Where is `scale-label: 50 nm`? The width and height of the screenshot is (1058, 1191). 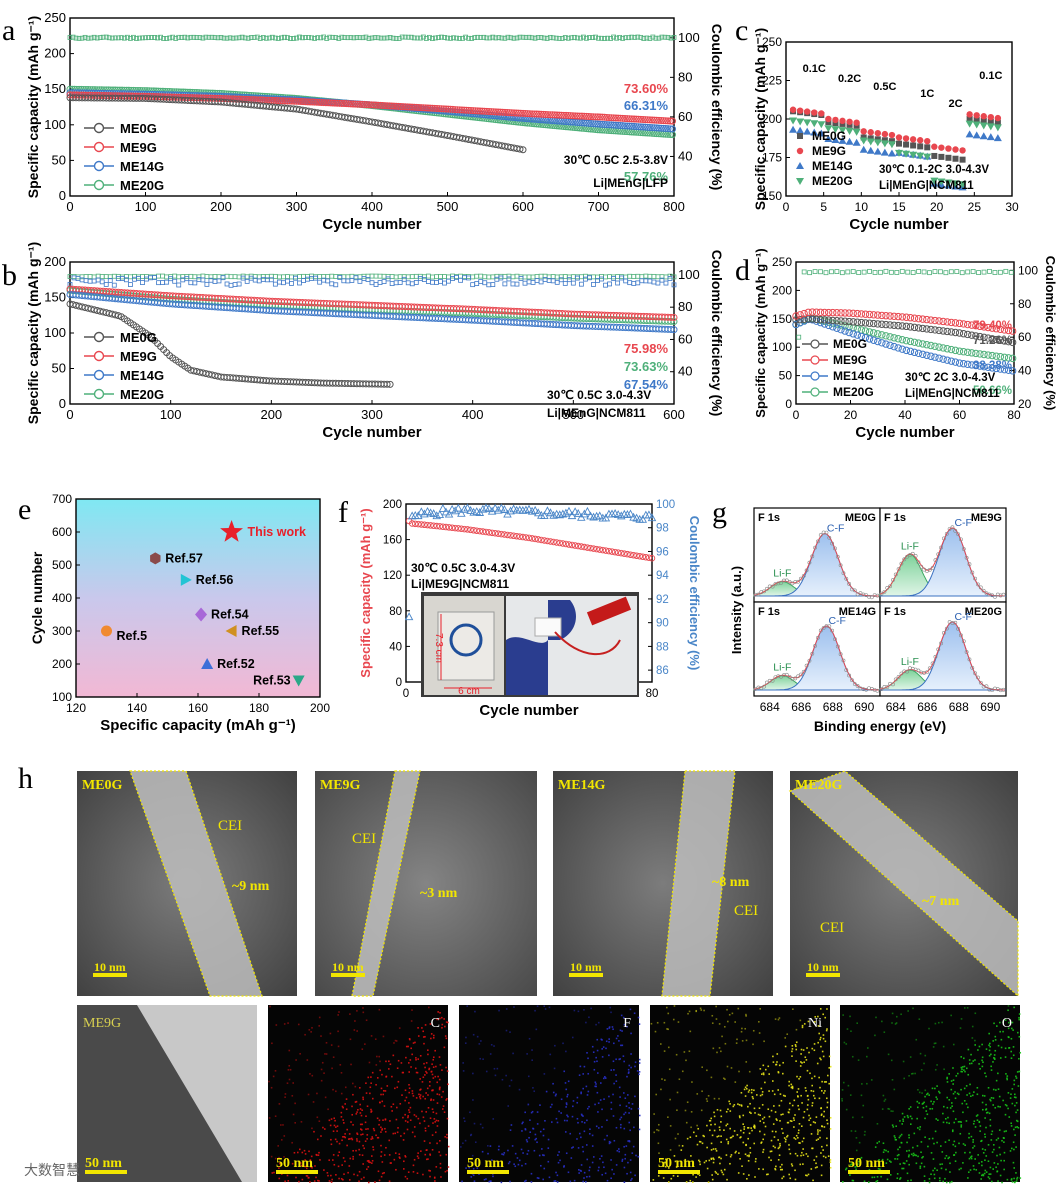
scale-label: 50 nm is located at coordinates (485, 1163).